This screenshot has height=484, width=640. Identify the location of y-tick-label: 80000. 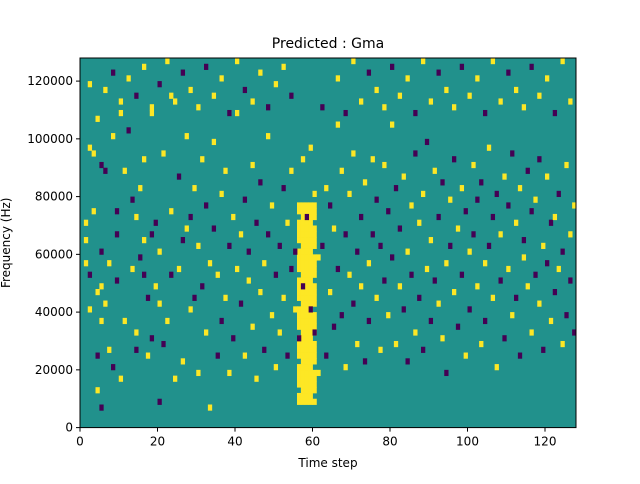
(54, 197).